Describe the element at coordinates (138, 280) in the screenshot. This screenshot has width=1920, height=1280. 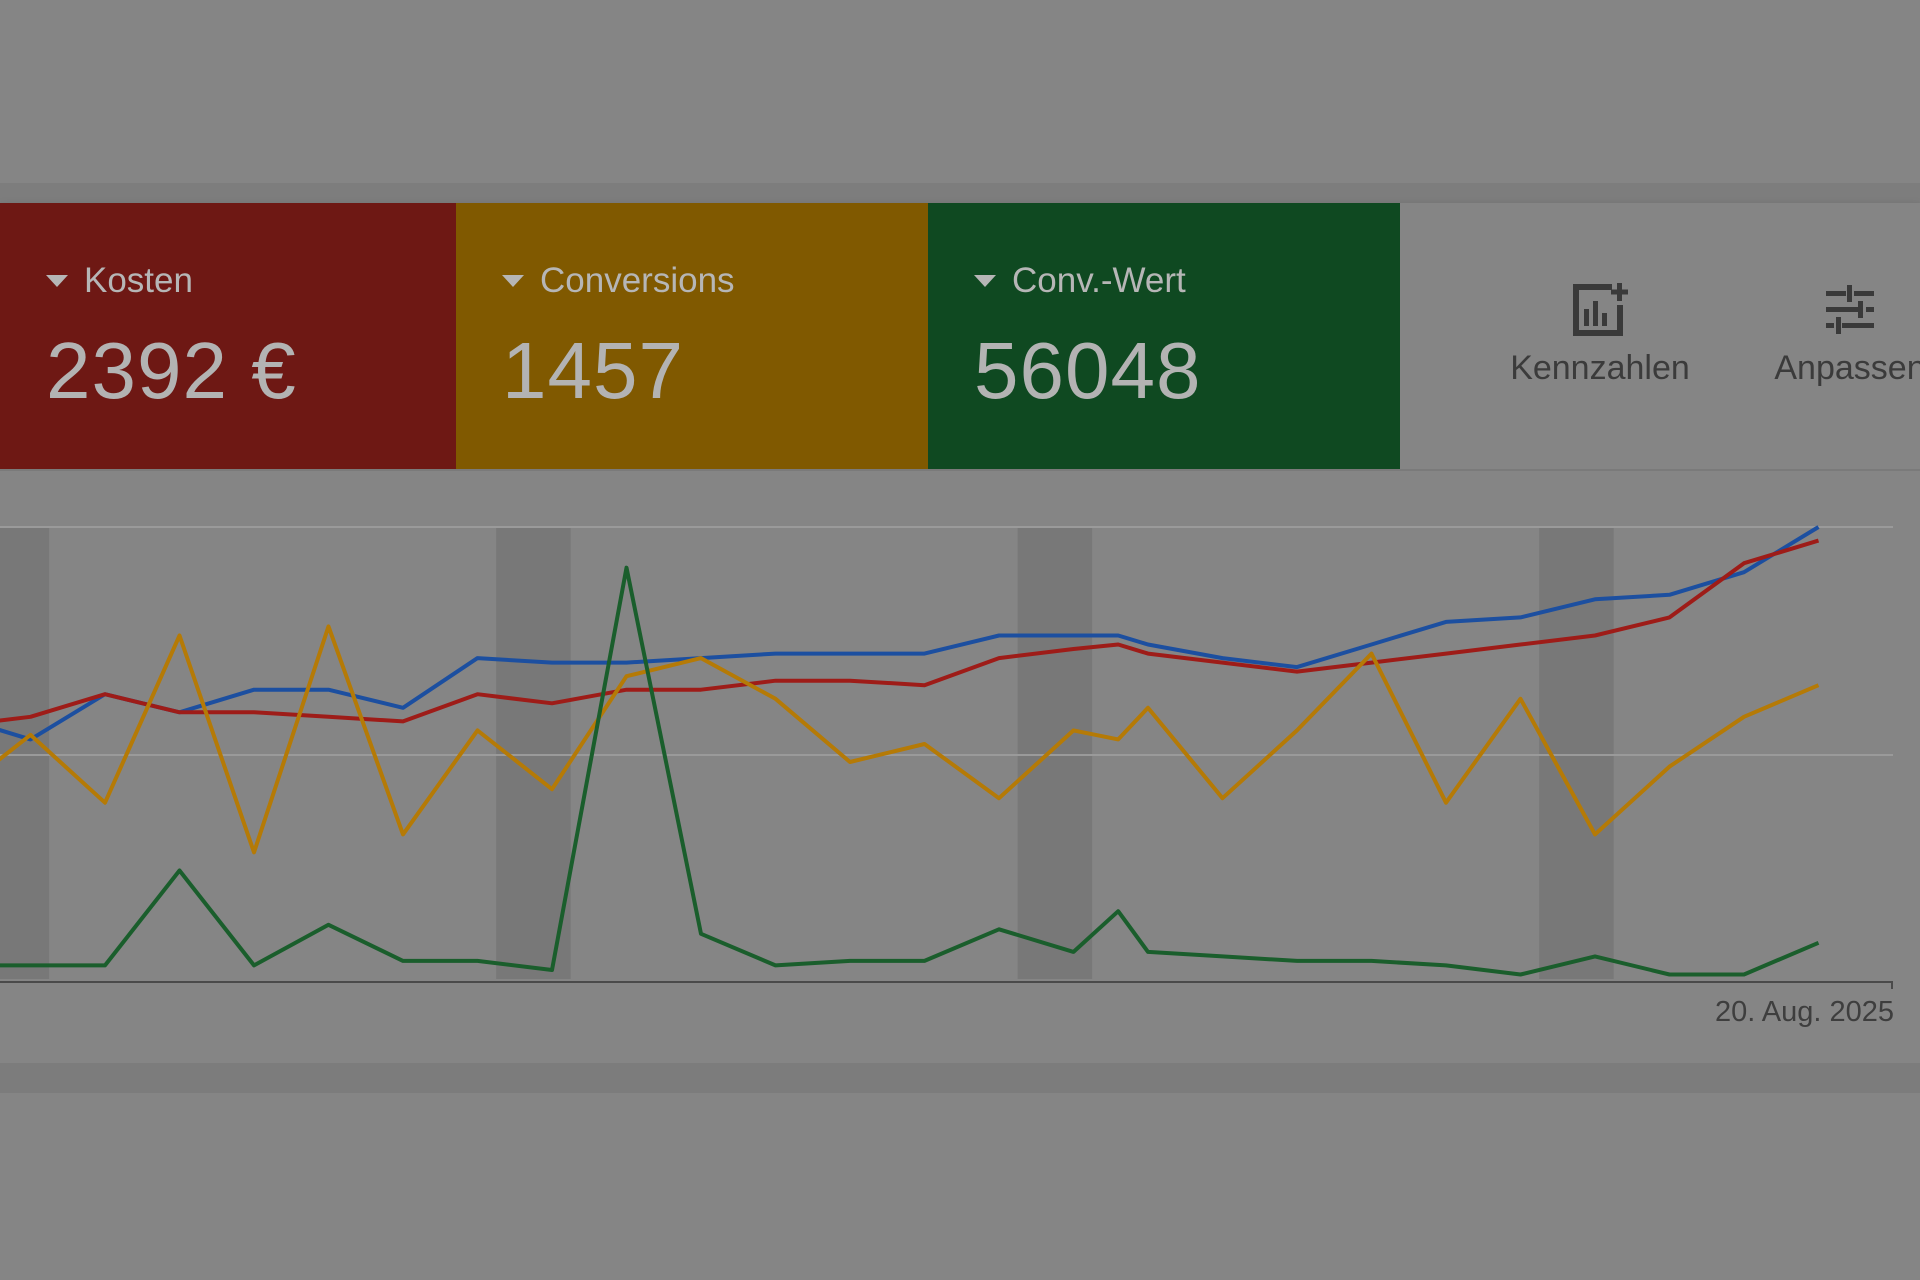
I see `metric-label: Kosten` at that location.